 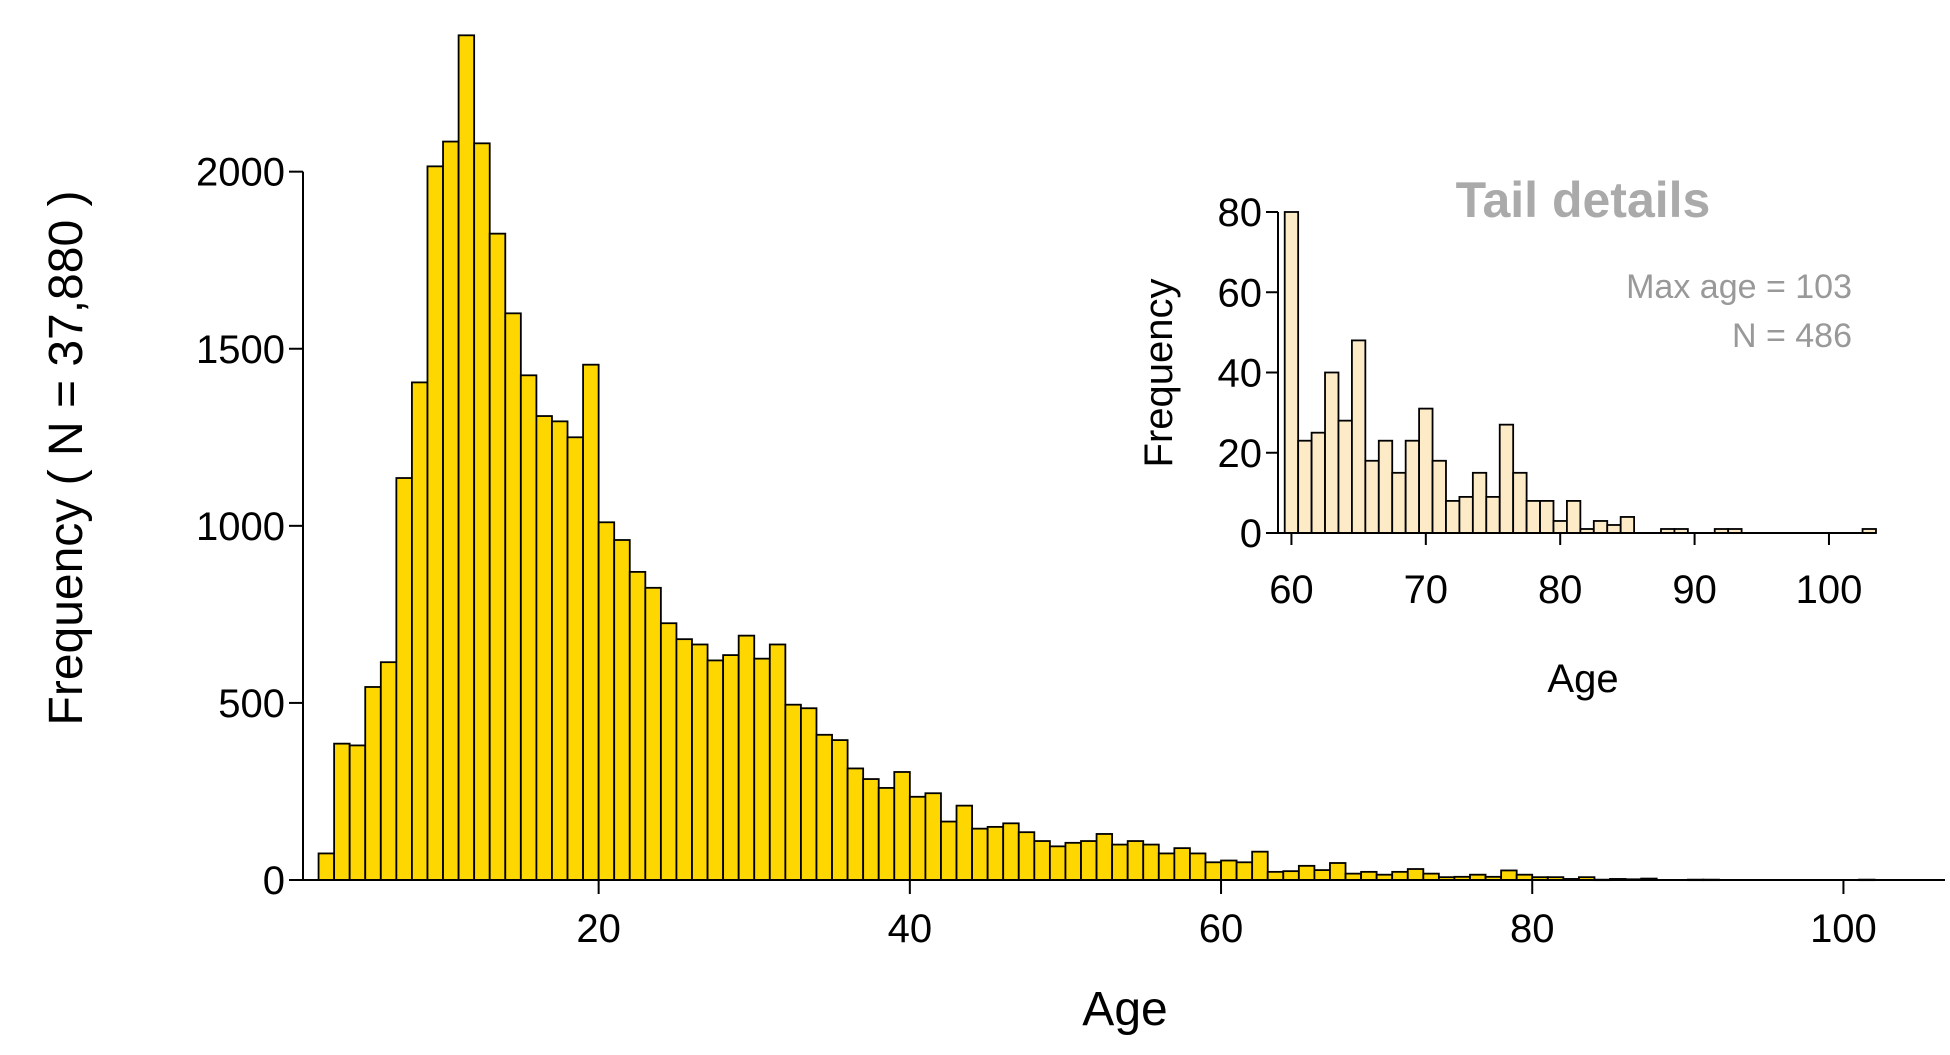 I want to click on inset-y-tick-label: 0, so click(x=1251, y=534).